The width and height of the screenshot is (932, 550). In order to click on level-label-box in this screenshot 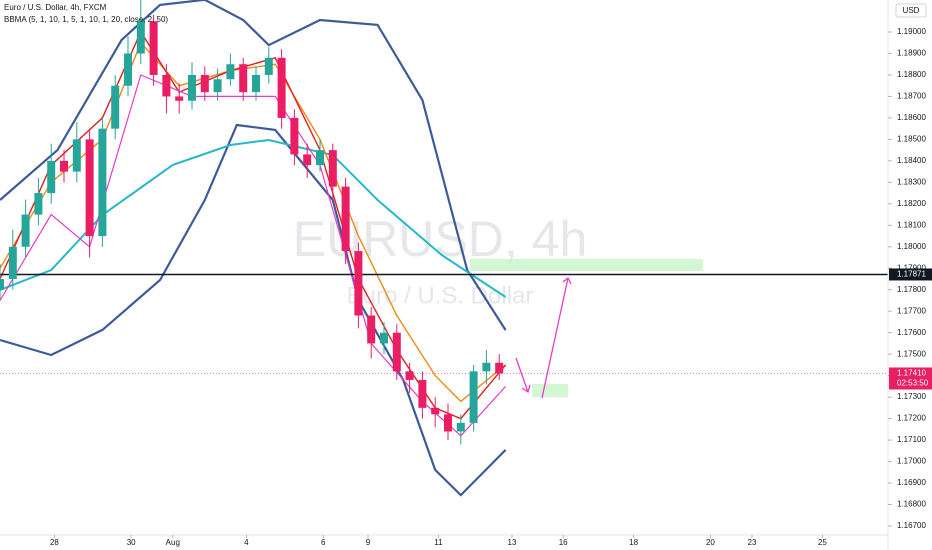, I will do `click(910, 274)`.